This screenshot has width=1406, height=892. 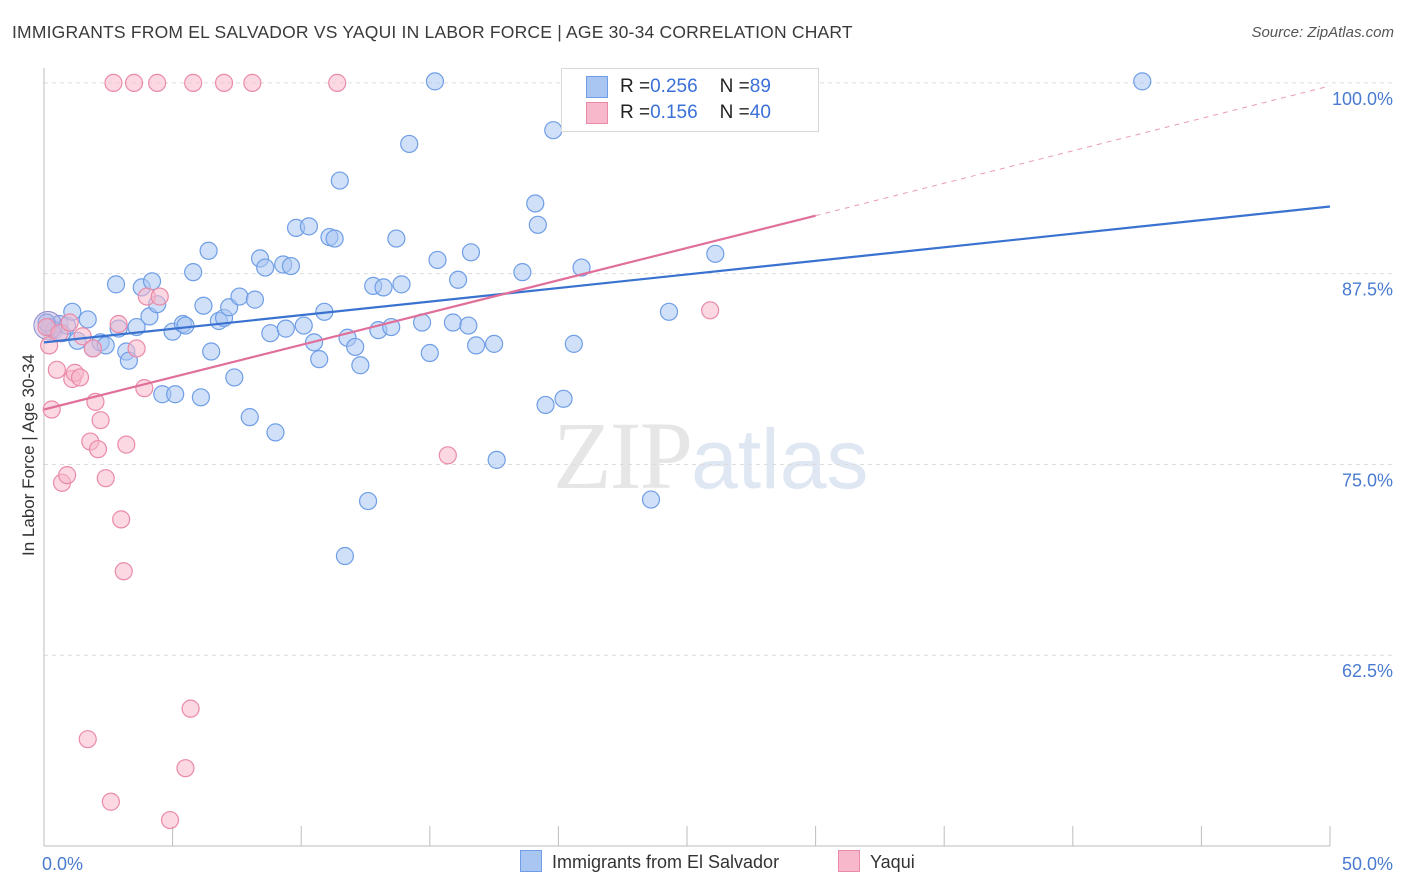 What do you see at coordinates (1073, 151) in the screenshot?
I see `trend-line-extension` at bounding box center [1073, 151].